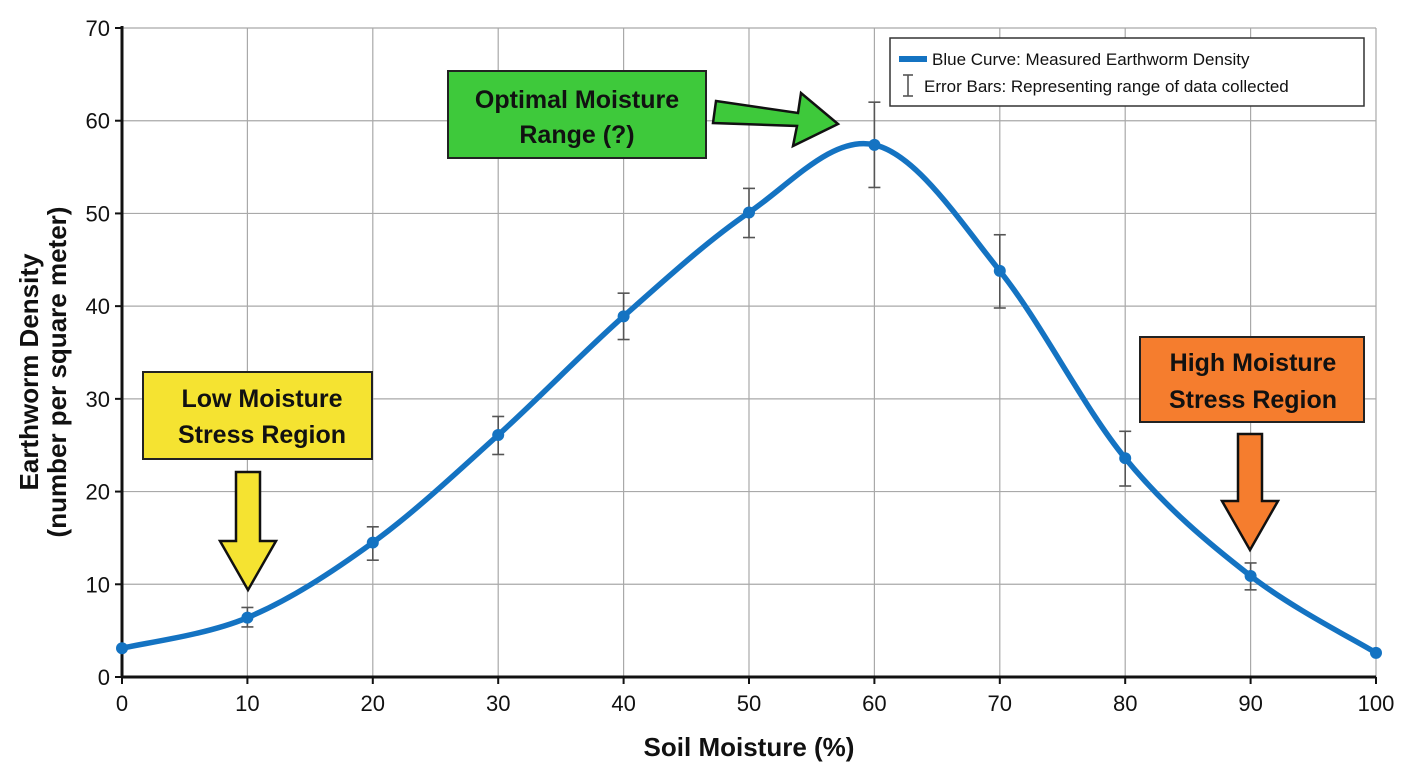 The image size is (1408, 773). Describe the element at coordinates (122, 703) in the screenshot. I see `x-tick-label: 0` at that location.